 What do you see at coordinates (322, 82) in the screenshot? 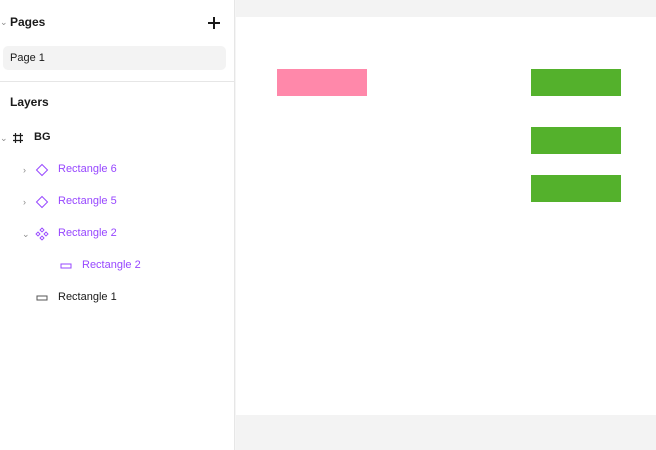
I see `pink-rectangle` at bounding box center [322, 82].